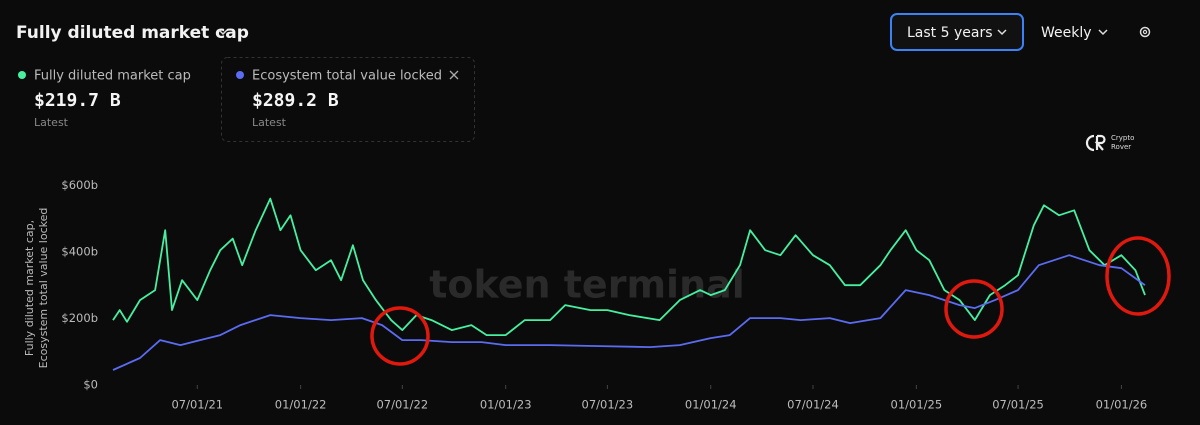 This screenshot has width=1200, height=425. Describe the element at coordinates (29, 288) in the screenshot. I see `y-axis-title: Fully diluted market cap,` at that location.